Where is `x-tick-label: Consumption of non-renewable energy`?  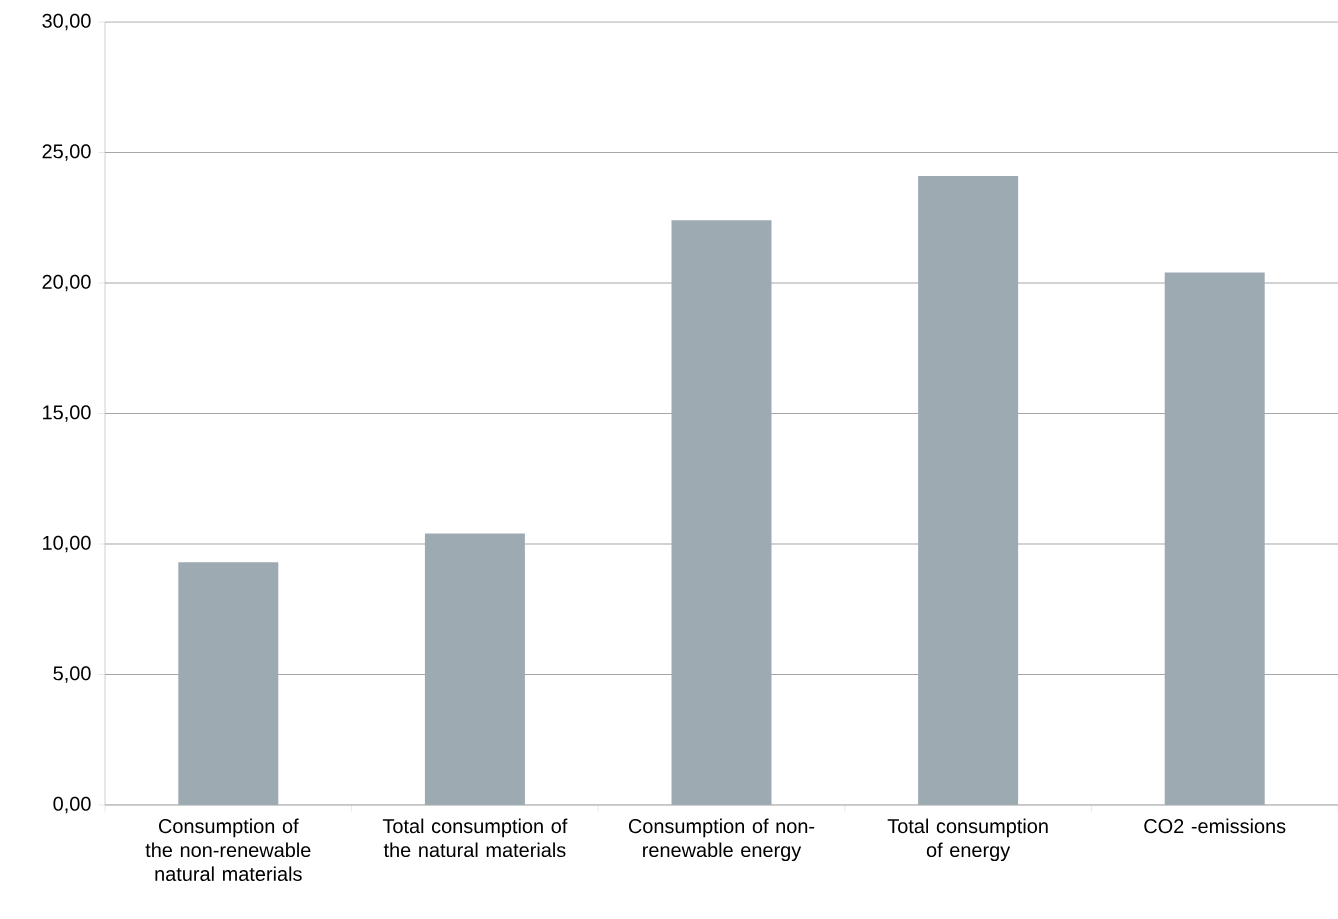
x-tick-label: Consumption of non-renewable energy is located at coordinates (721, 840).